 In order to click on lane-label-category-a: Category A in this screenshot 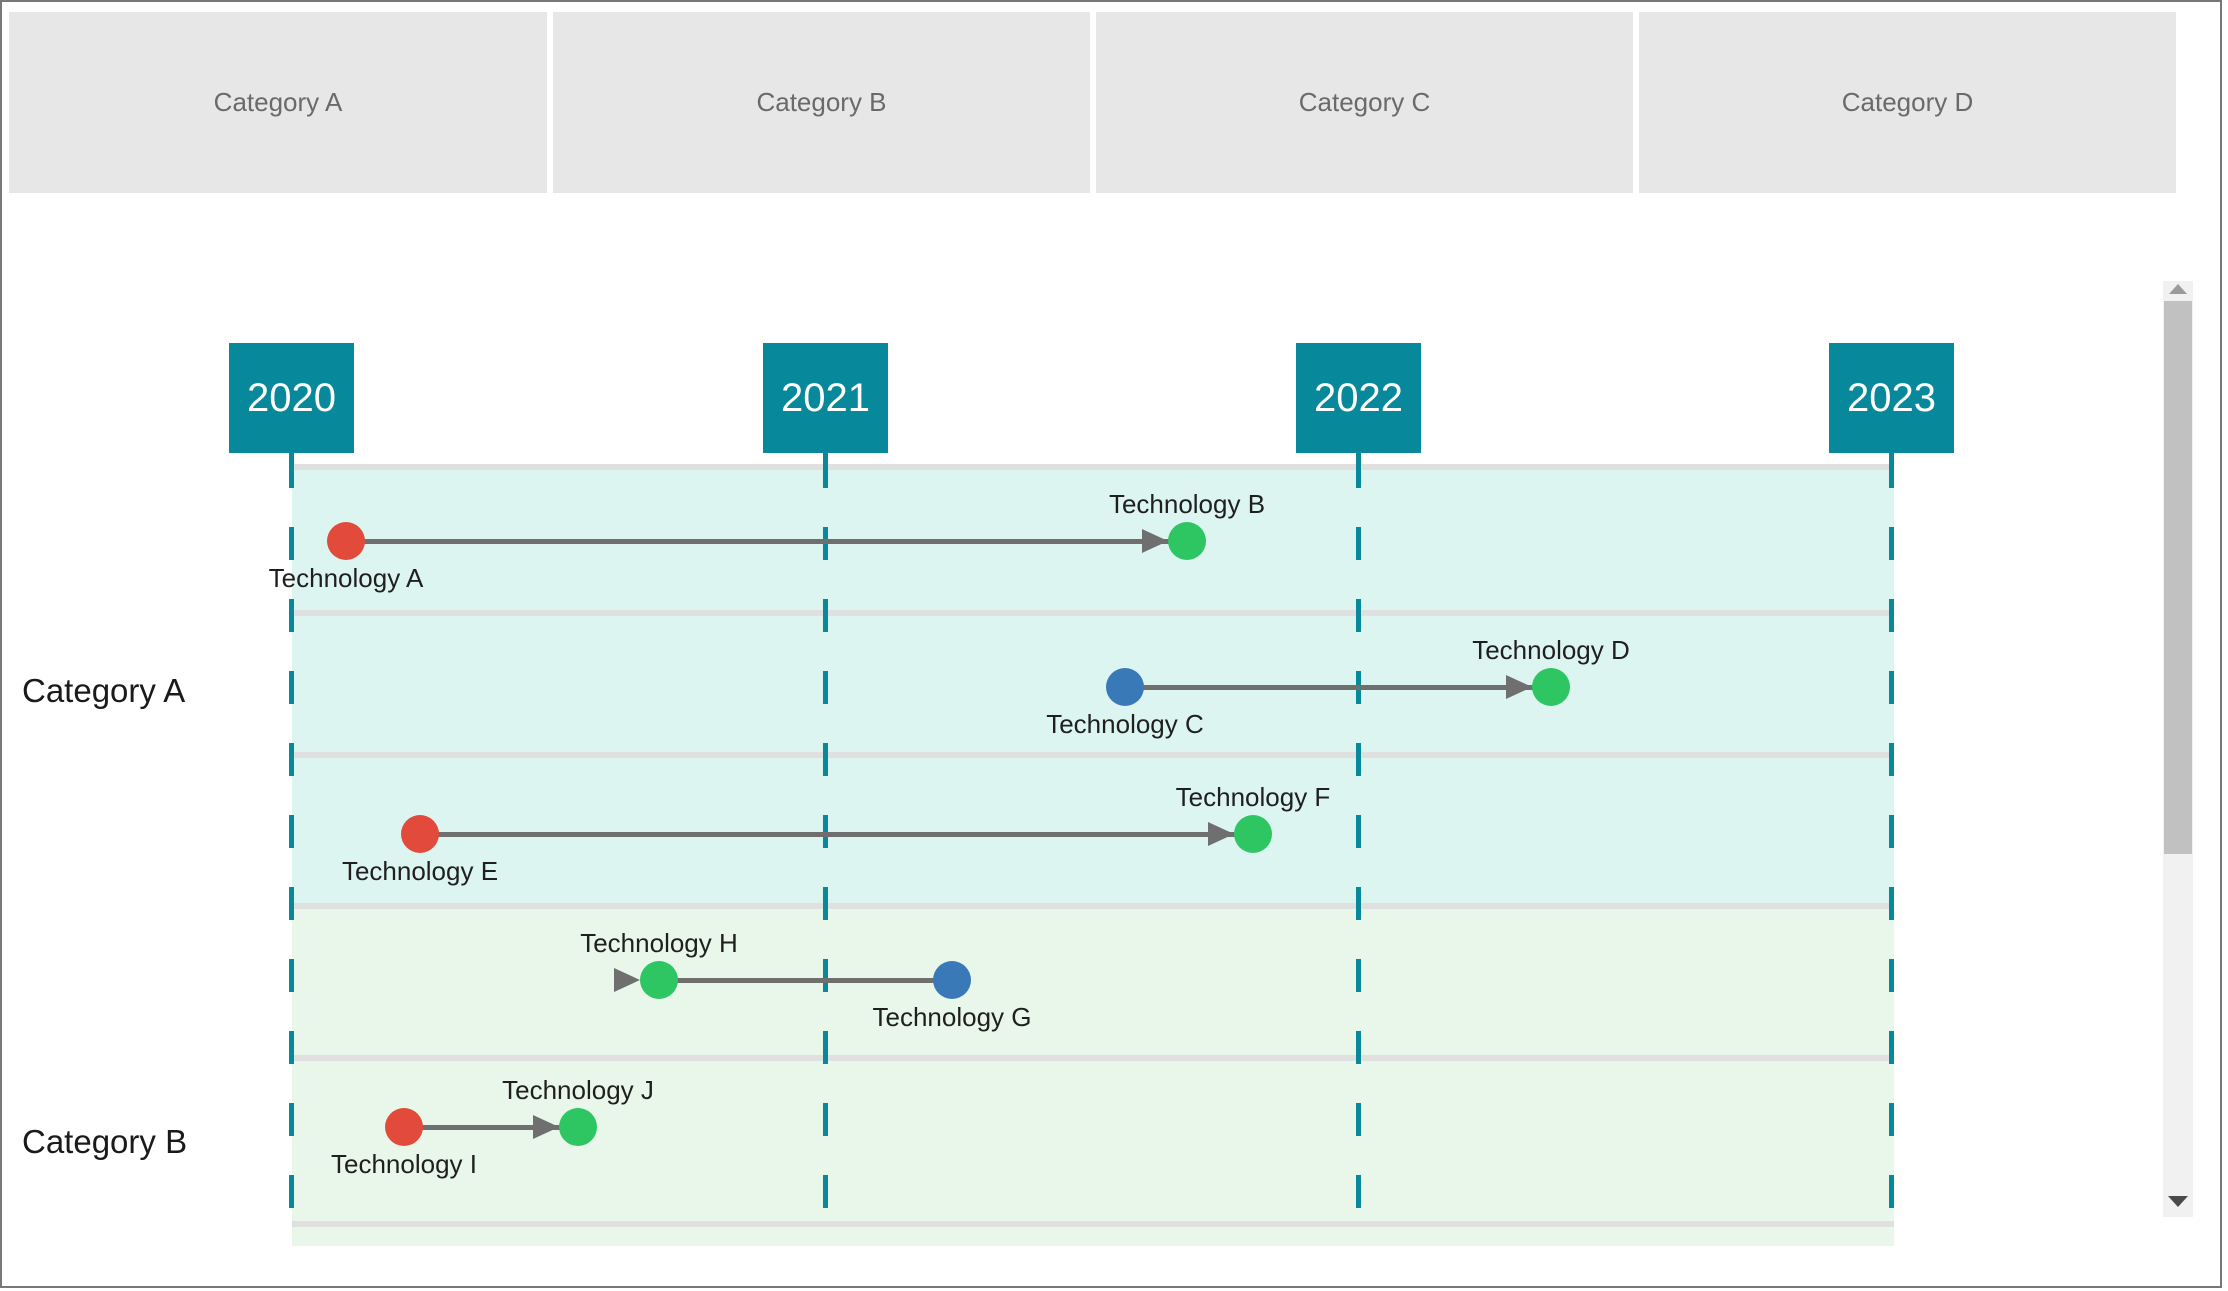, I will do `click(104, 690)`.